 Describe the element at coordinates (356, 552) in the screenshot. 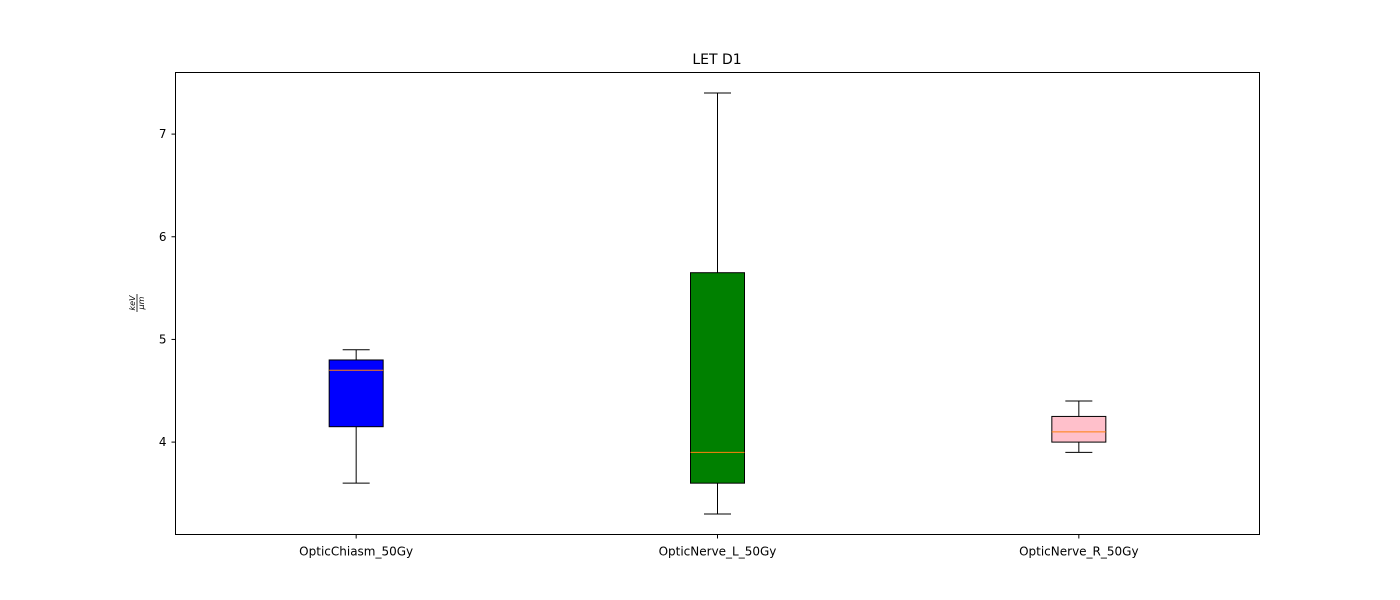

I see `x-tick-label: OpticChiasm_50Gy` at that location.